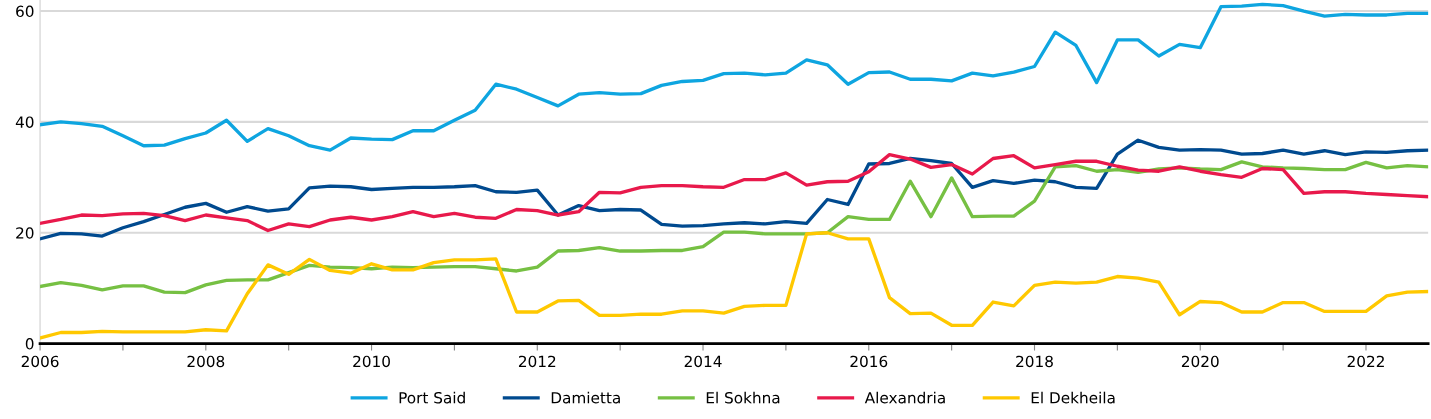  I want to click on x-tick-label: 2020, so click(1200, 361).